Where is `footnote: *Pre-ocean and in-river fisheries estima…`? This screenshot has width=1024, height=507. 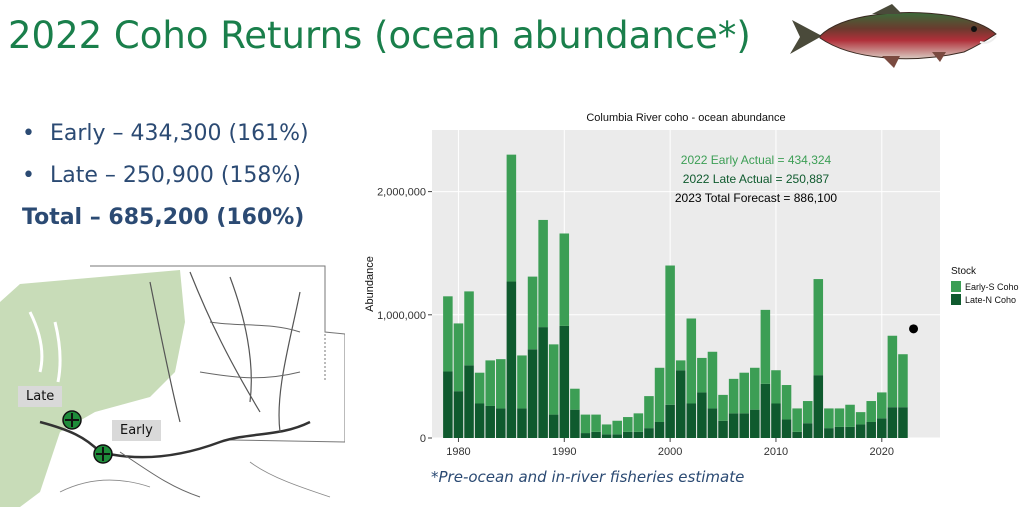
footnote: *Pre-ocean and in-river fisheries estima… is located at coordinates (588, 477).